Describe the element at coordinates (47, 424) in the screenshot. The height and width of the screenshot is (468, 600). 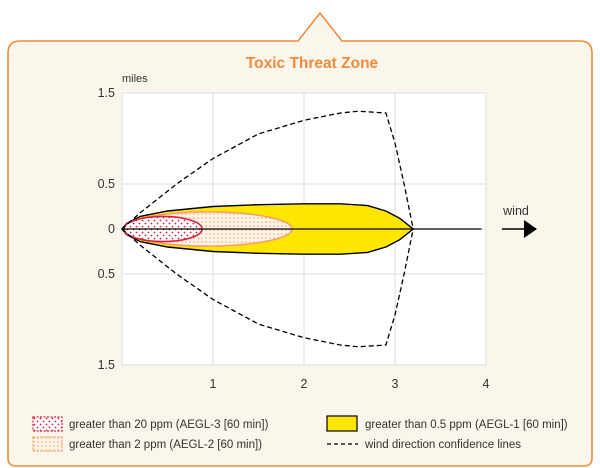
I see `legend-swatch-aegl3` at that location.